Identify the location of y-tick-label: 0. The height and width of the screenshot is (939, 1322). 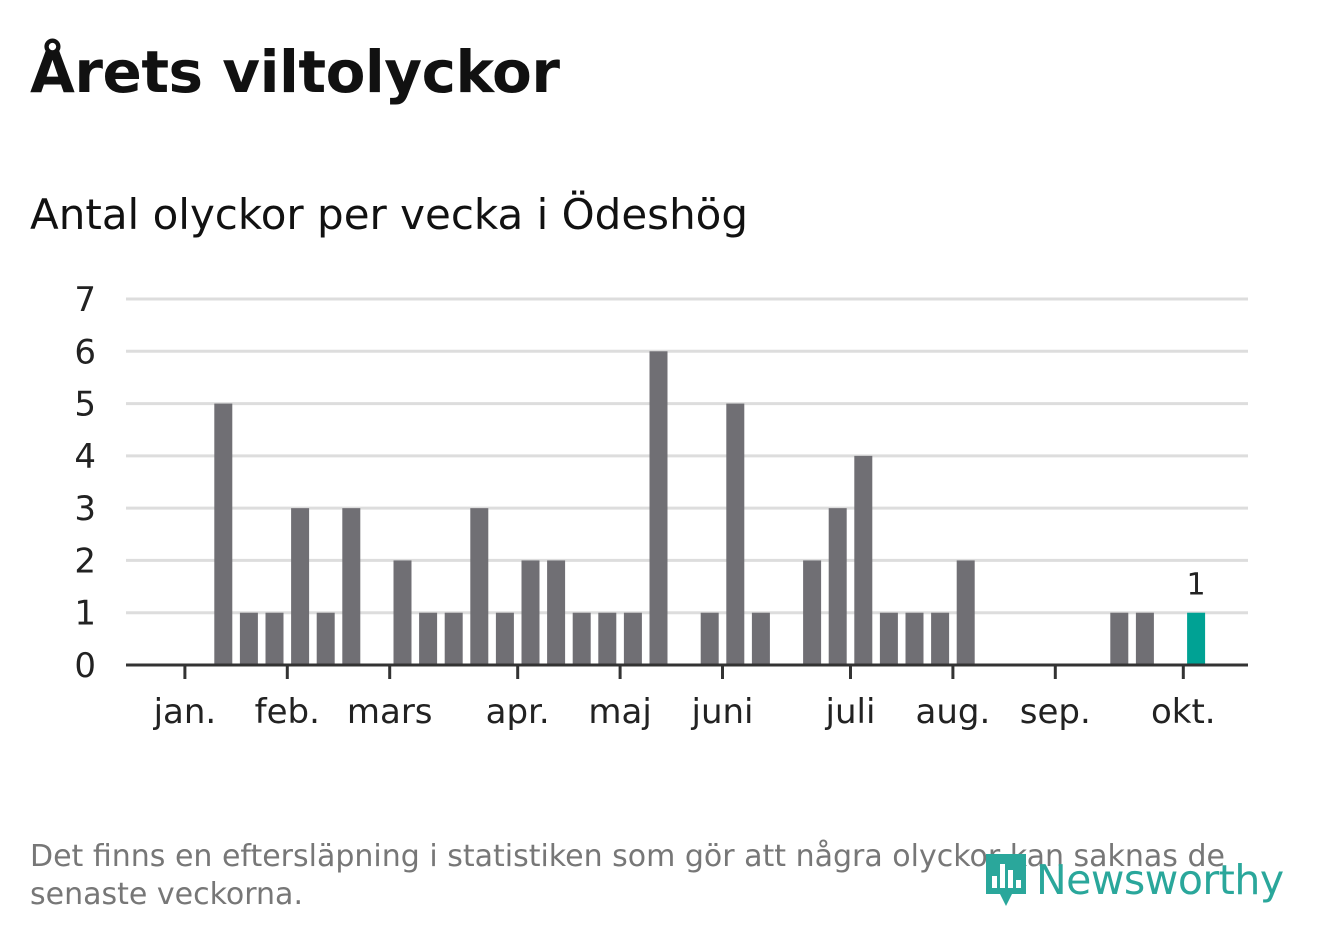
(85, 666).